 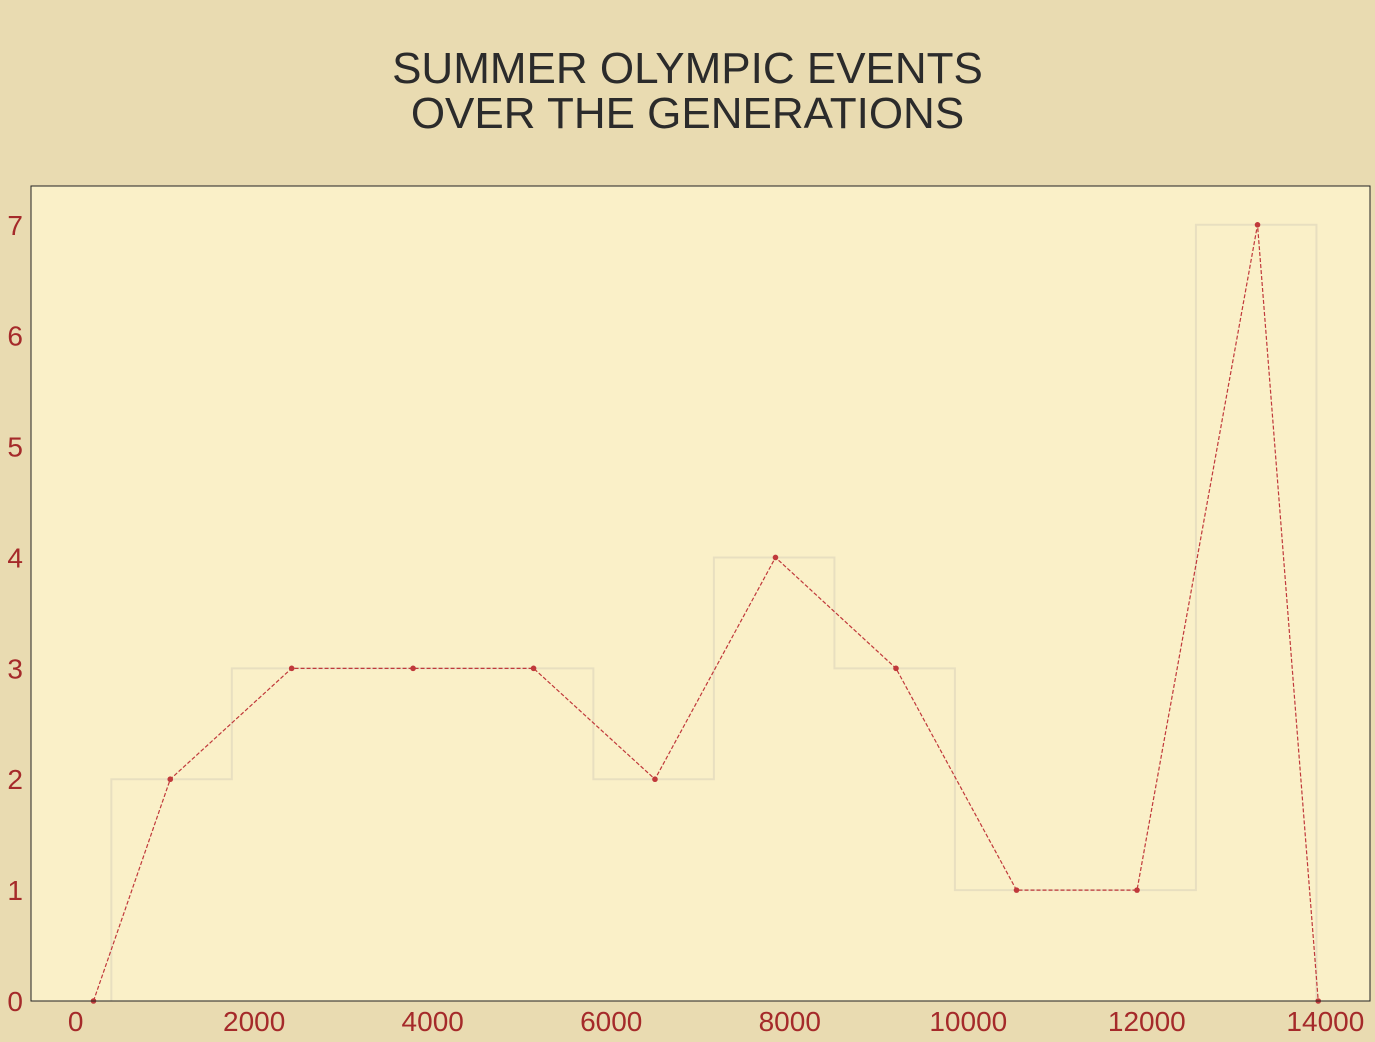 What do you see at coordinates (15, 336) in the screenshot?
I see `y-tick-label: 6` at bounding box center [15, 336].